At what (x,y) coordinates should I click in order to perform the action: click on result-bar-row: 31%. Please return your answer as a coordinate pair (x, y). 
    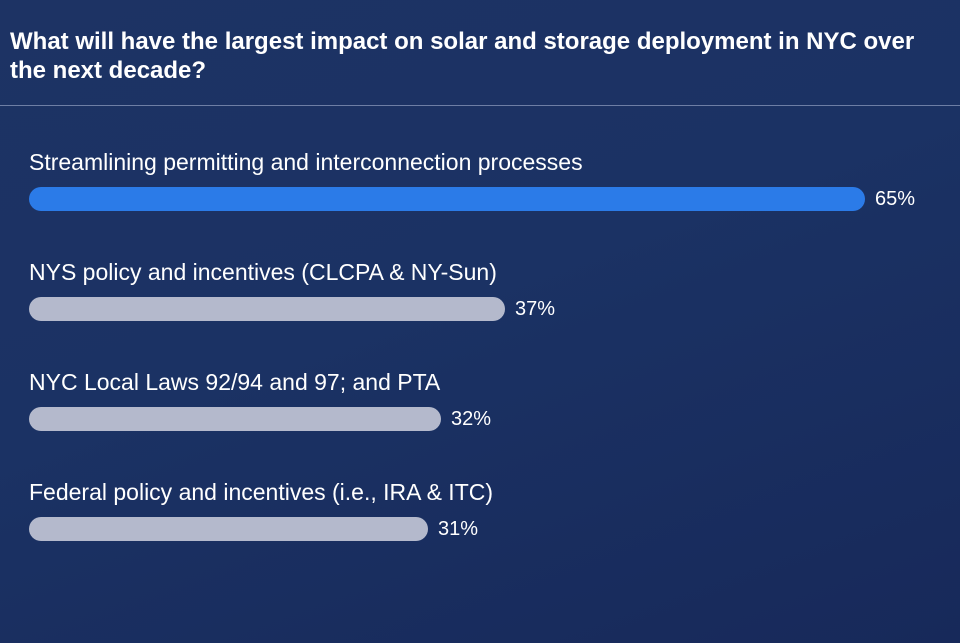
    Looking at the image, I should click on (479, 530).